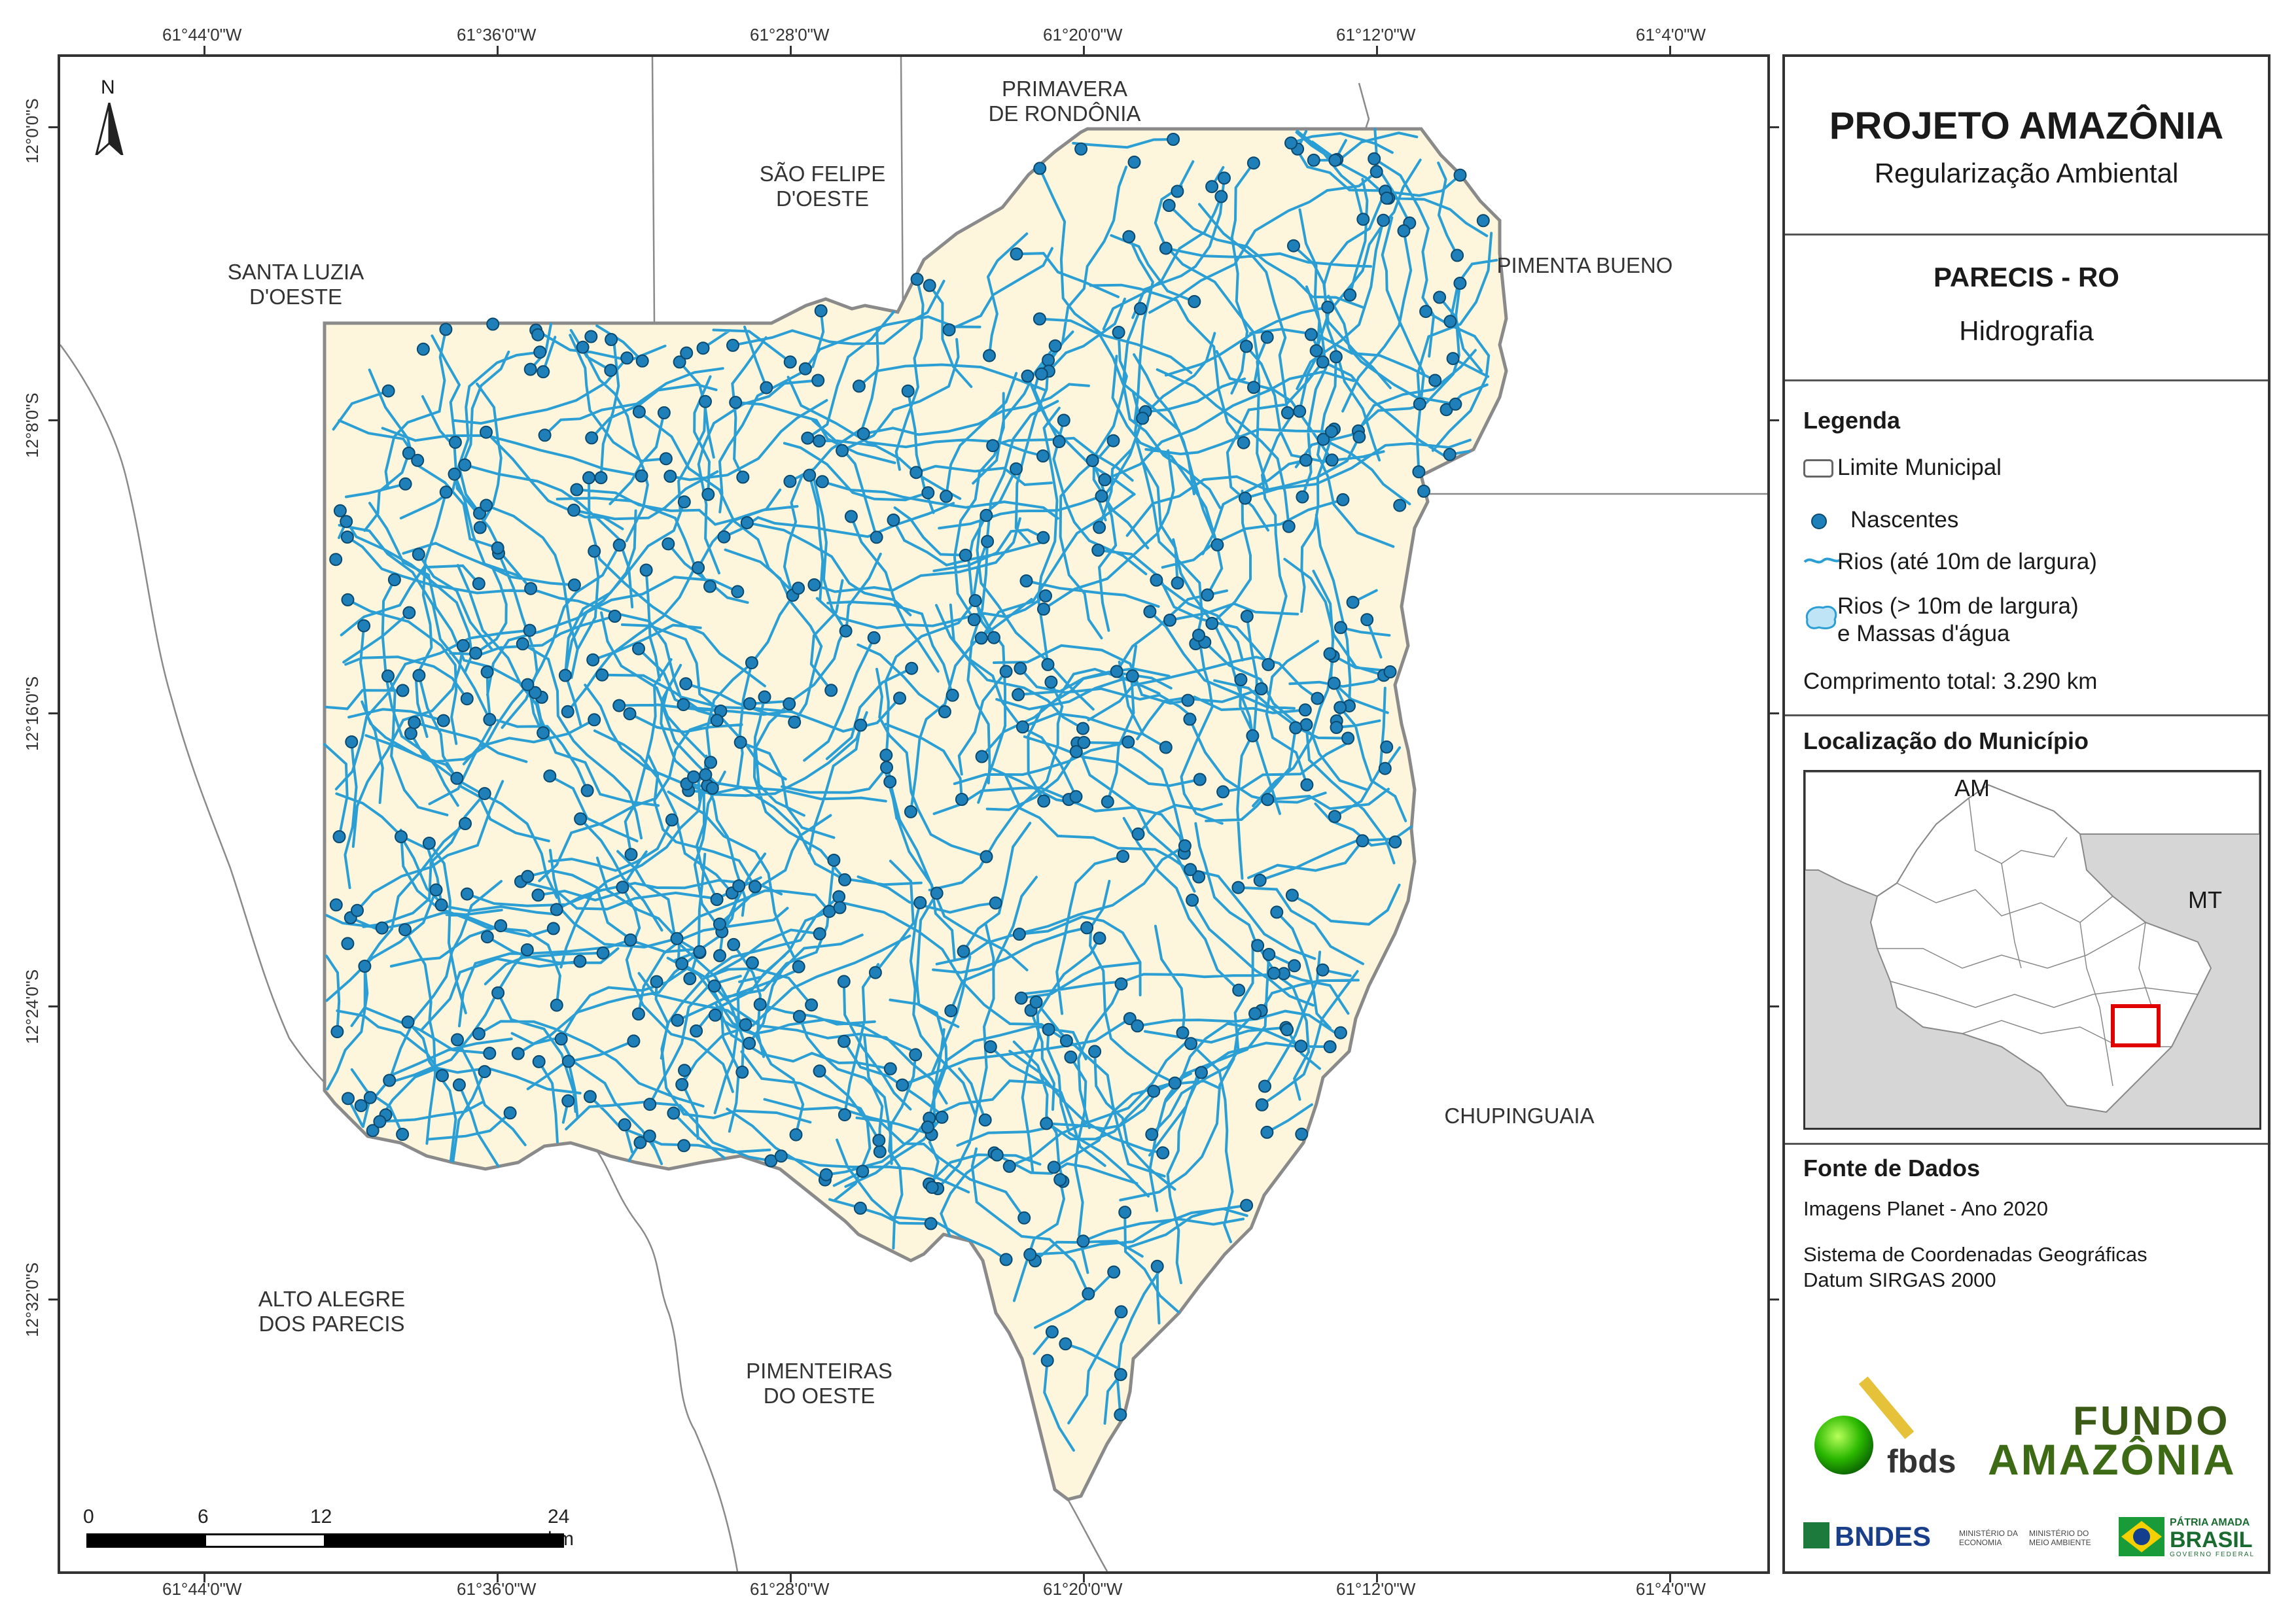 This screenshot has width=2296, height=1623. Describe the element at coordinates (2141, 1537) in the screenshot. I see `brazil-flag-icon` at that location.